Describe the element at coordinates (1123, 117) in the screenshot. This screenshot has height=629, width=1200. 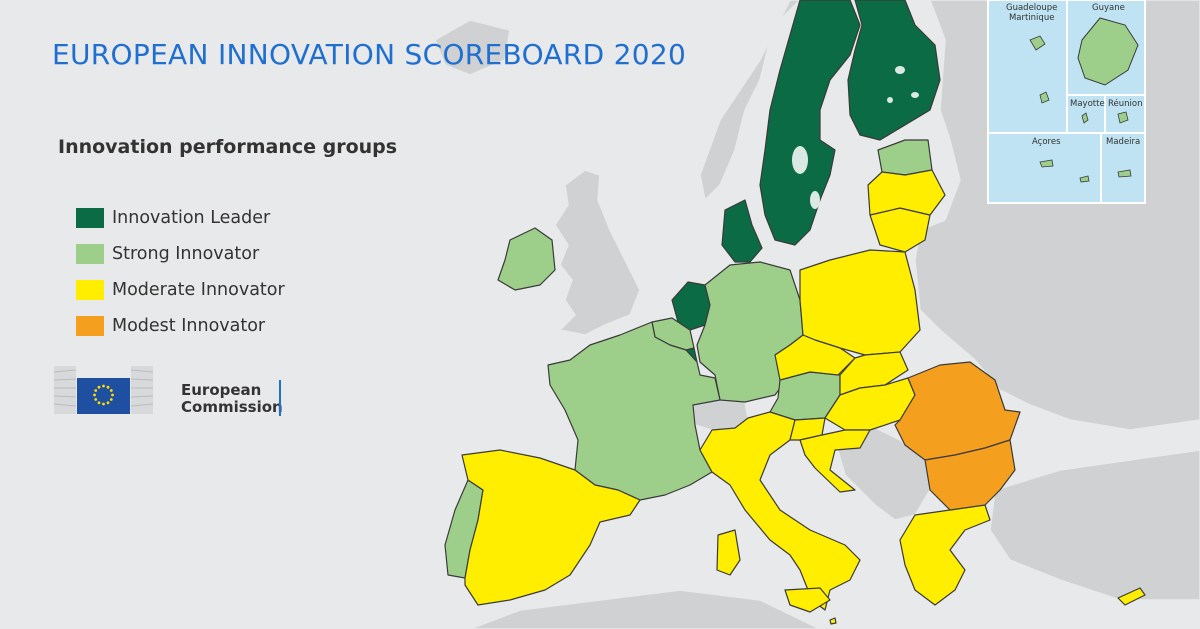
I see `reunion-shape` at that location.